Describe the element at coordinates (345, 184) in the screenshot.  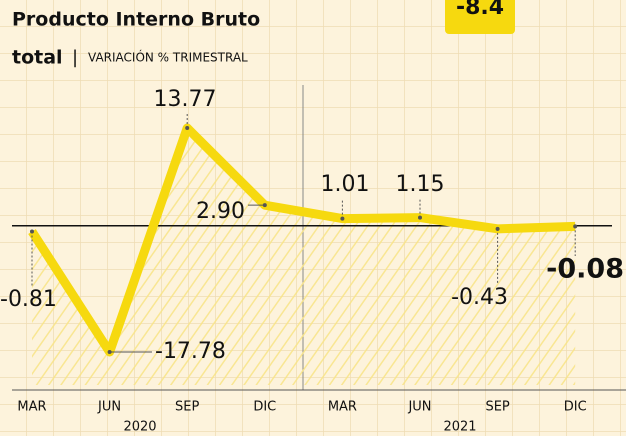
I see `value-label: 1.01` at that location.